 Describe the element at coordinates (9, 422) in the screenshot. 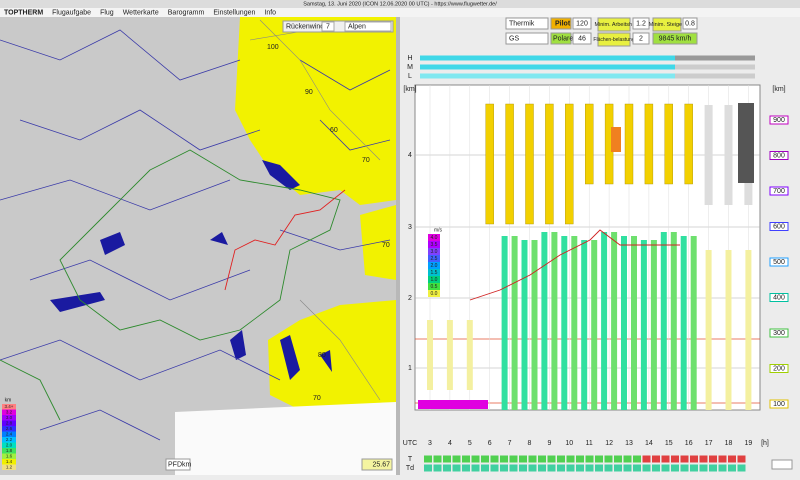

I see `legend-label: 2.8` at that location.